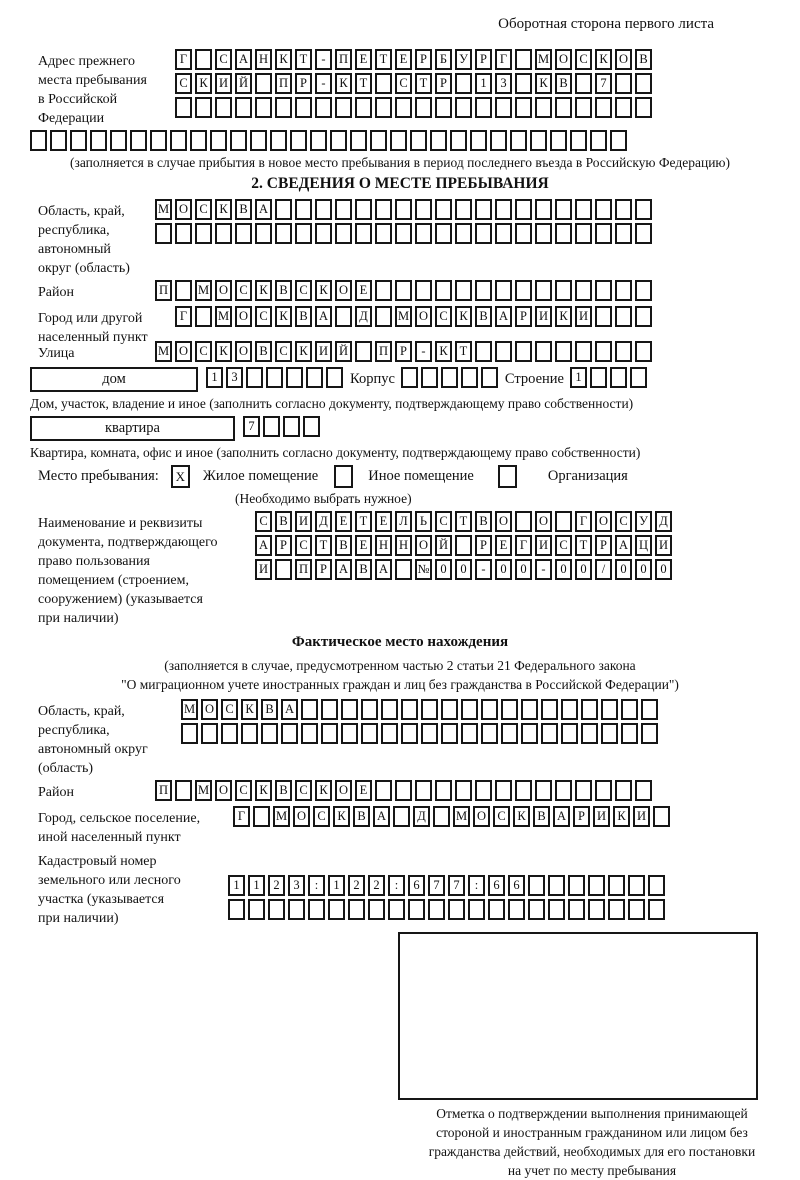 Image resolution: width=800 pixels, height=1180 pixels. I want to click on char-cell: Г, so click(183, 59).